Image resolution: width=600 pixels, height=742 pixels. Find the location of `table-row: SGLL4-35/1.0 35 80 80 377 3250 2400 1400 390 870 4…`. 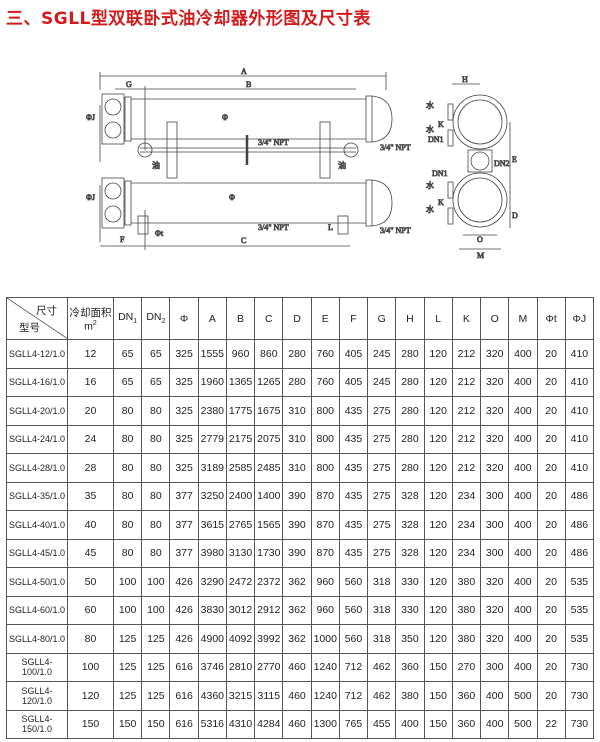

table-row: SGLL4-35/1.0 35 80 80 377 3250 2400 1400 390 870 4… is located at coordinates (300, 496).